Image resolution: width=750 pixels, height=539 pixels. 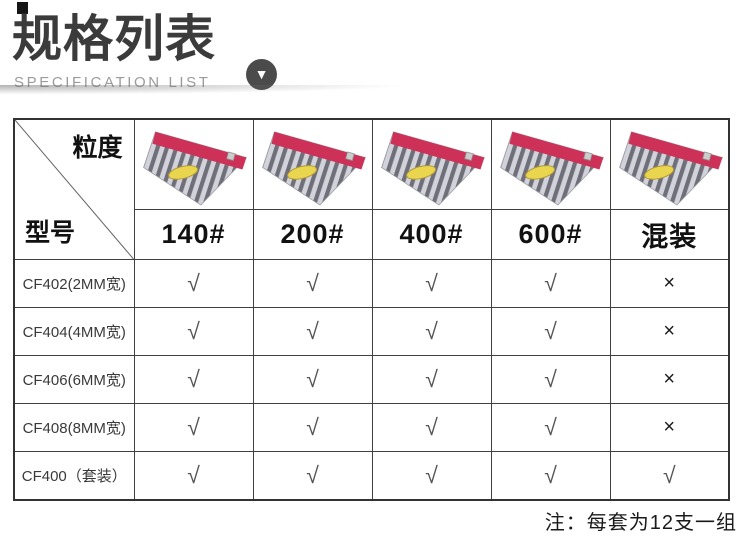 What do you see at coordinates (97, 148) in the screenshot?
I see `grain-size-label: 粒度` at bounding box center [97, 148].